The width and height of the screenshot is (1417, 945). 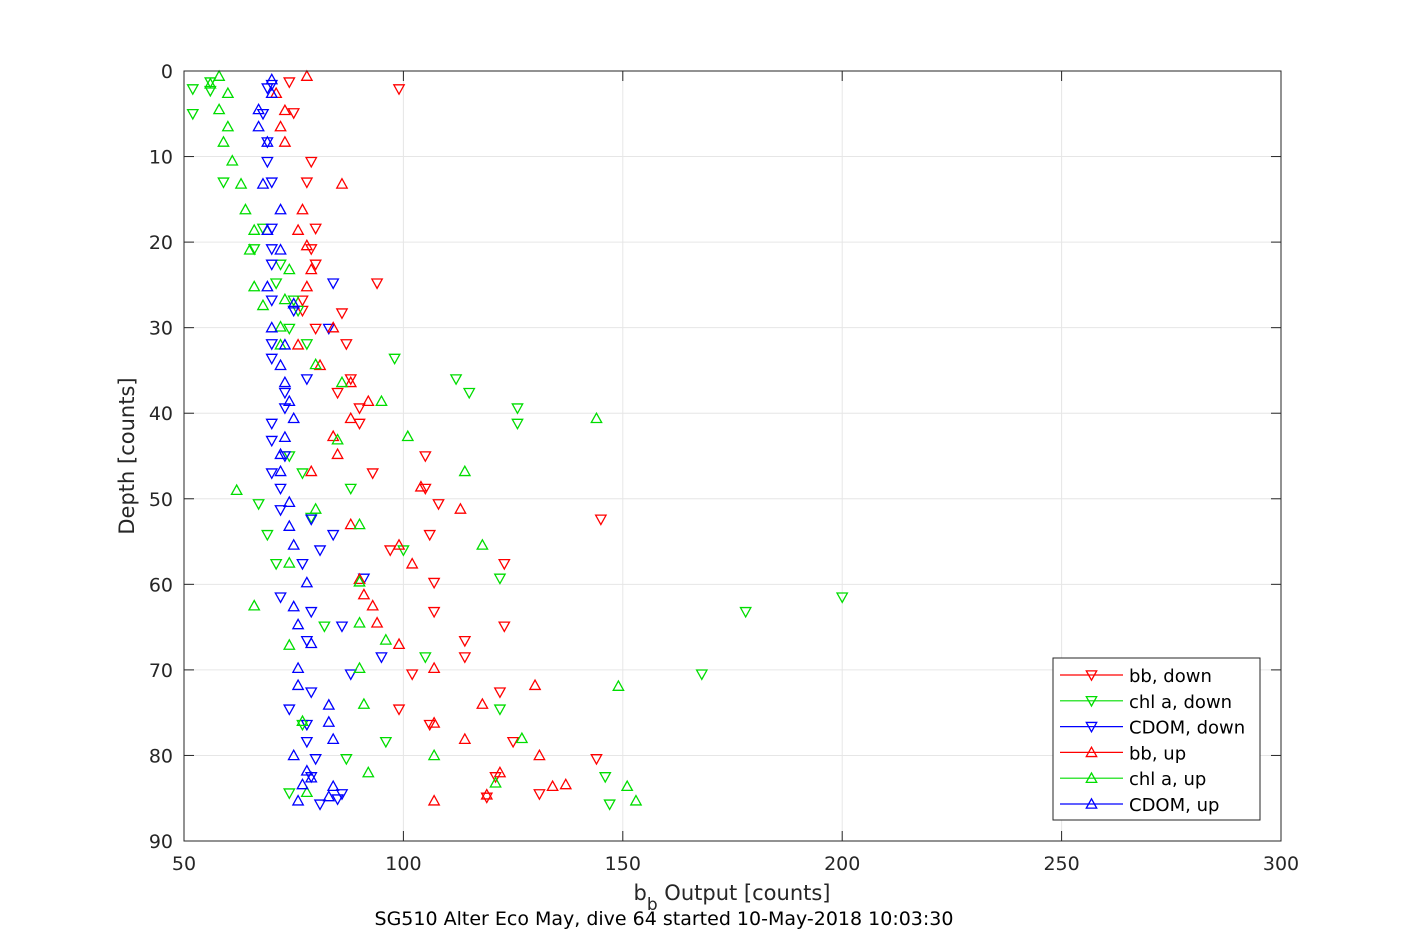 I want to click on legend-label: bb, down, so click(x=1170, y=676).